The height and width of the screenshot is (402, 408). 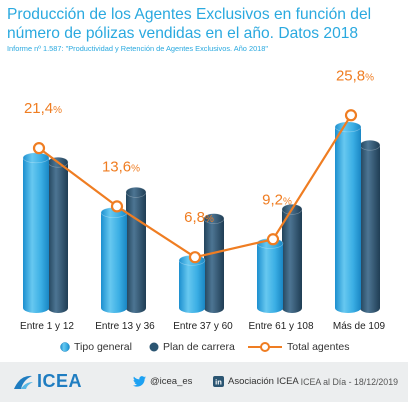 I want to click on twitter-icon, so click(x=139, y=381).